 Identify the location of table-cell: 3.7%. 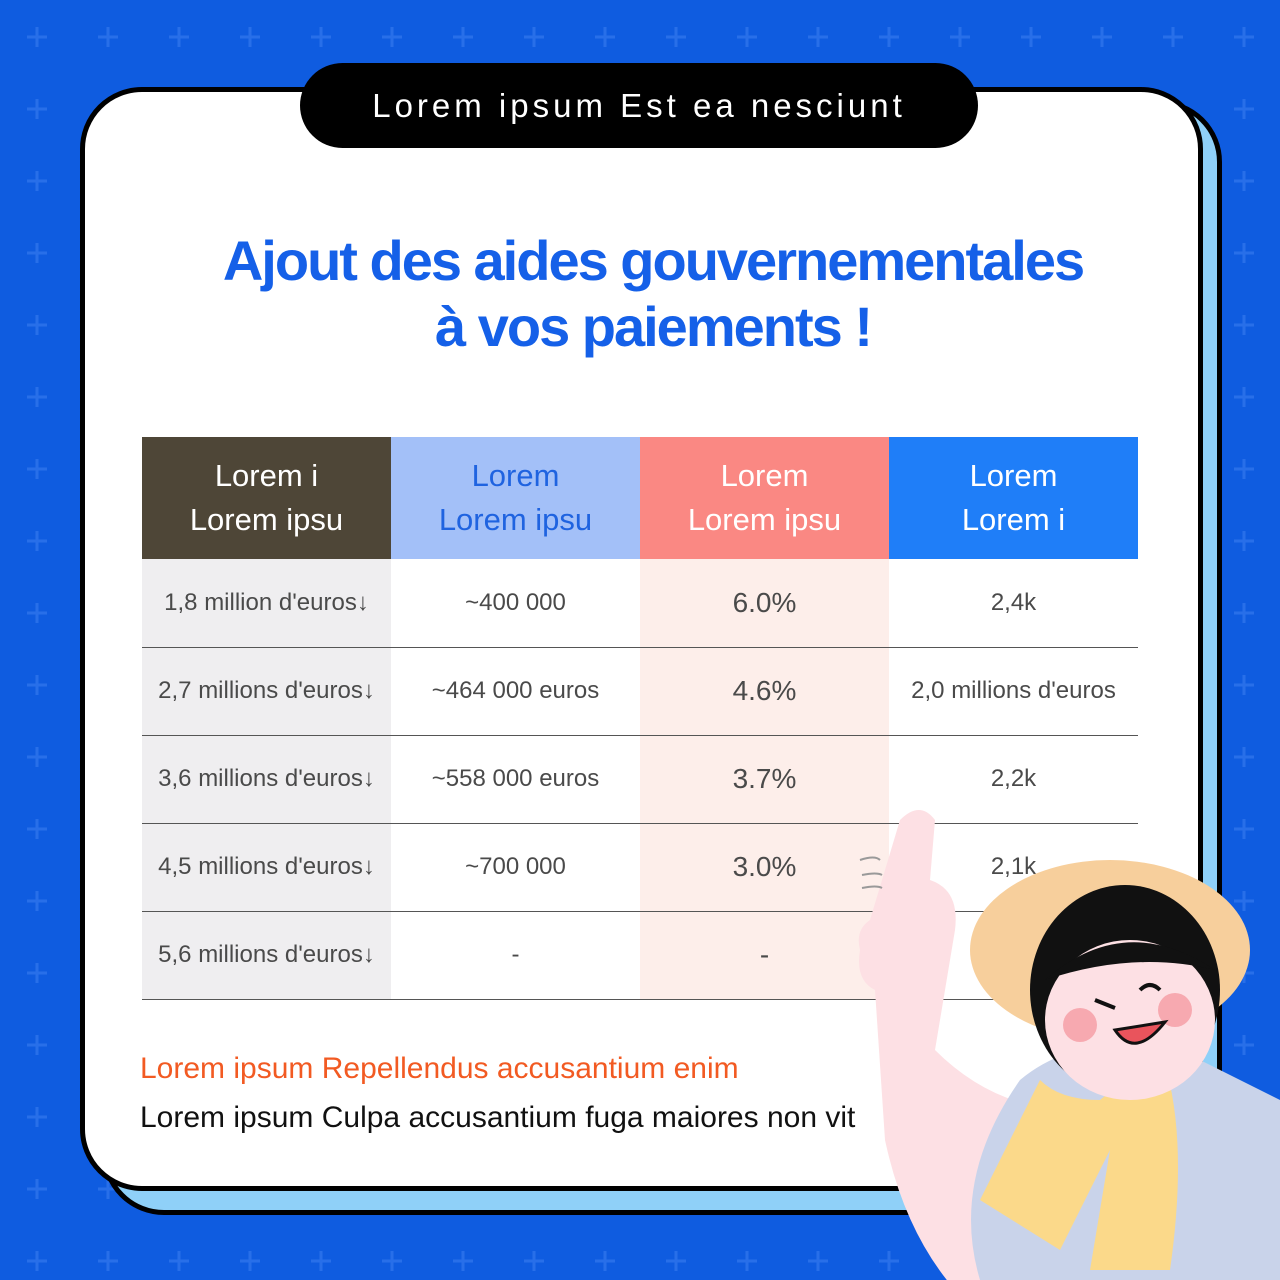
(764, 779).